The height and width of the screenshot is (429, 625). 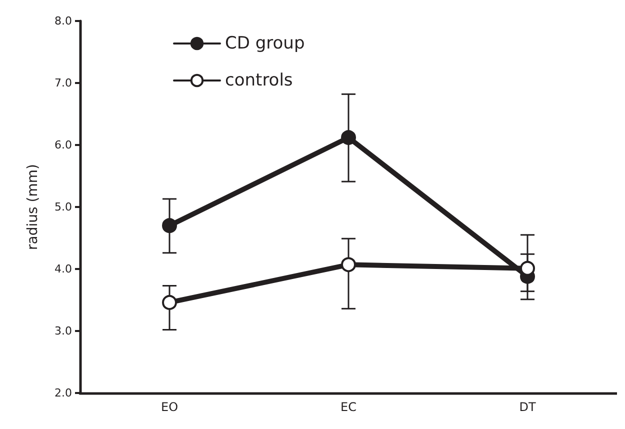 I want to click on y-tick-label: 2.0, so click(x=63, y=393).